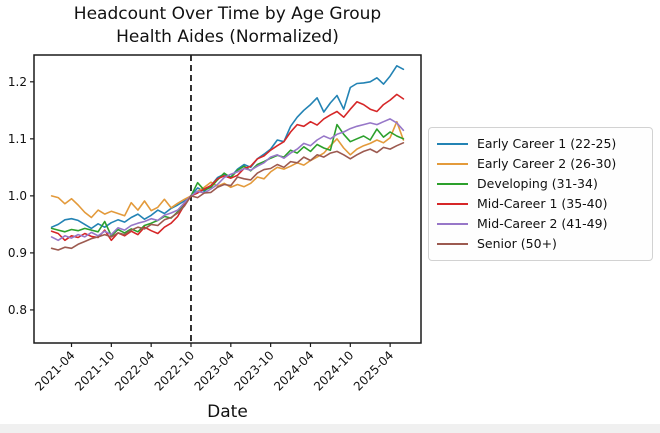  I want to click on bottom-strip, so click(330, 428).